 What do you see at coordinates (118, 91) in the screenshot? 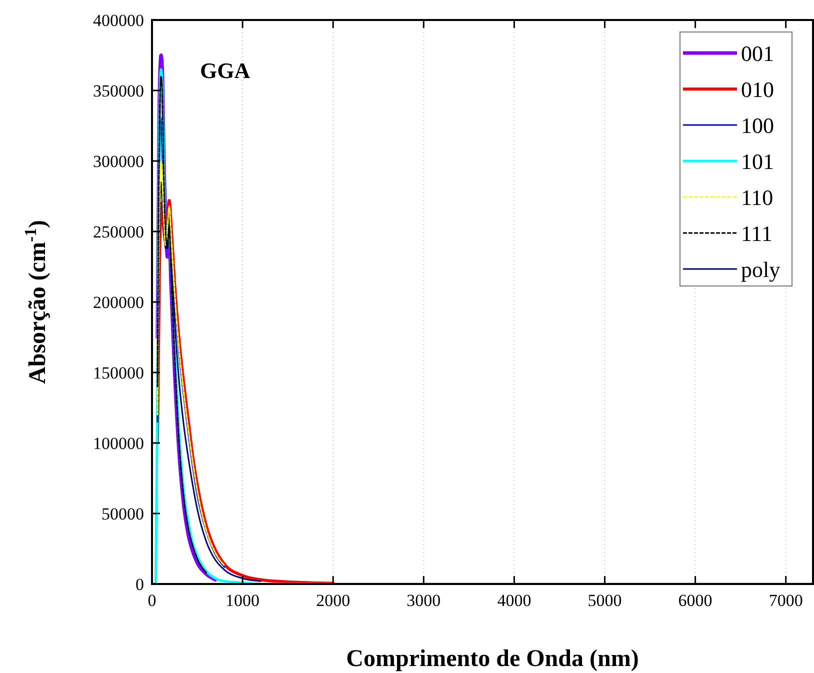
I see `y-tick-label: 350000` at bounding box center [118, 91].